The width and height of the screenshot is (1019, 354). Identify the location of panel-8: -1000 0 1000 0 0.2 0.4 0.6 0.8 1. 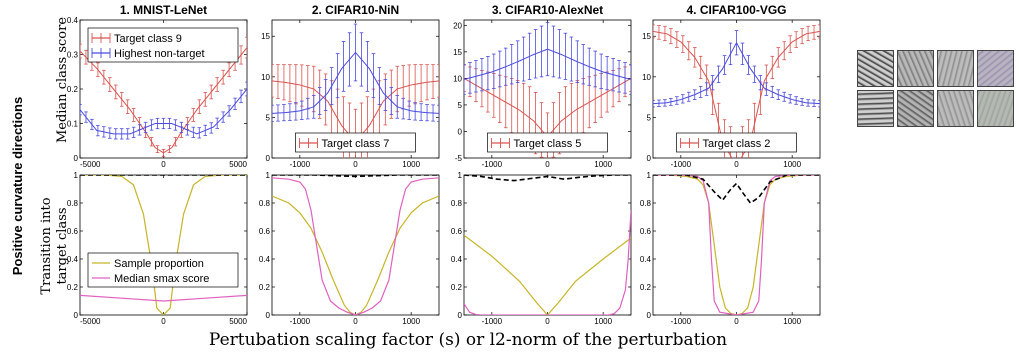
(730, 248).